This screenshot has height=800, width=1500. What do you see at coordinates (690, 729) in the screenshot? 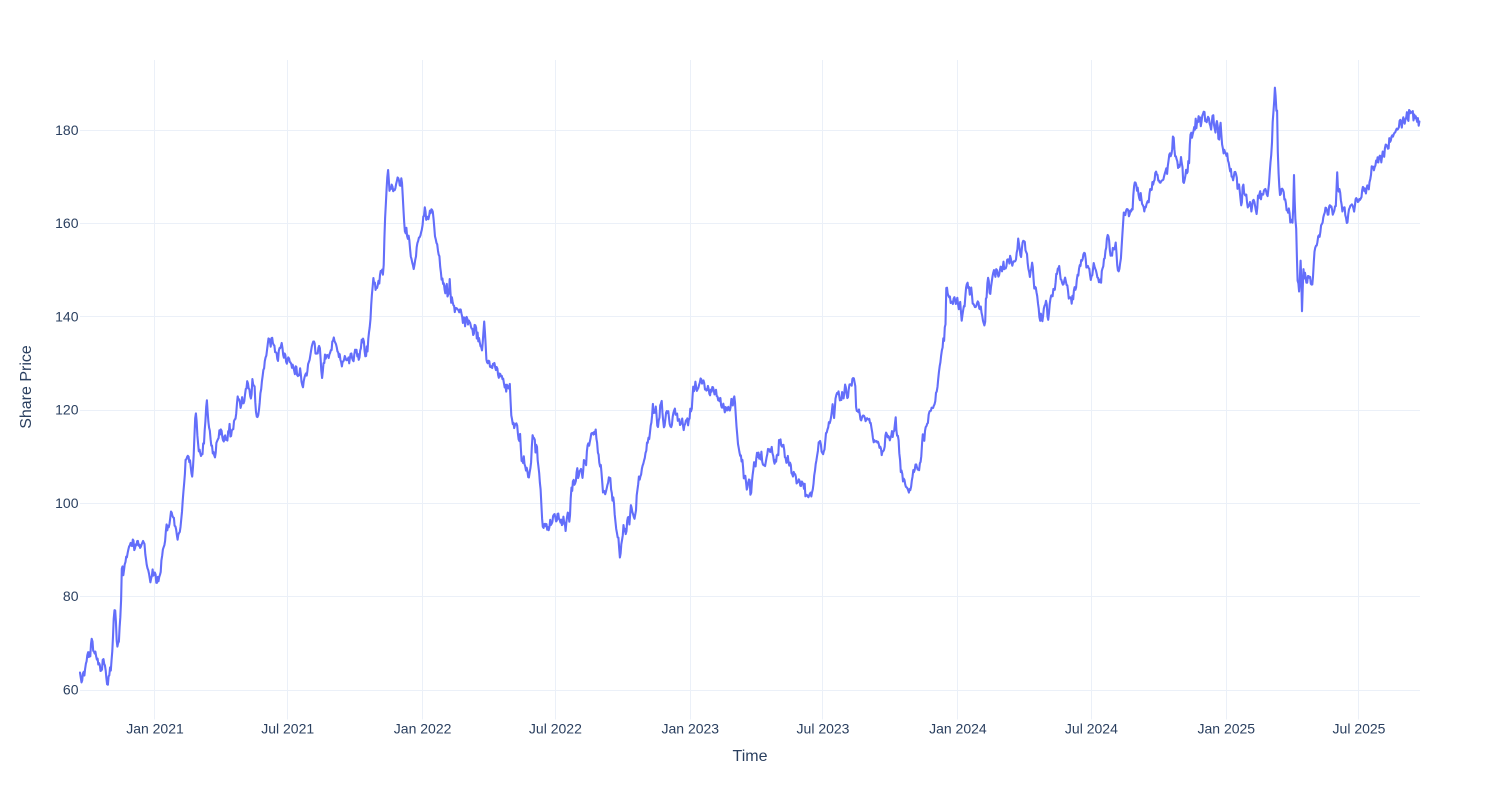
I see `svg-text: Jan 2023` at bounding box center [690, 729].